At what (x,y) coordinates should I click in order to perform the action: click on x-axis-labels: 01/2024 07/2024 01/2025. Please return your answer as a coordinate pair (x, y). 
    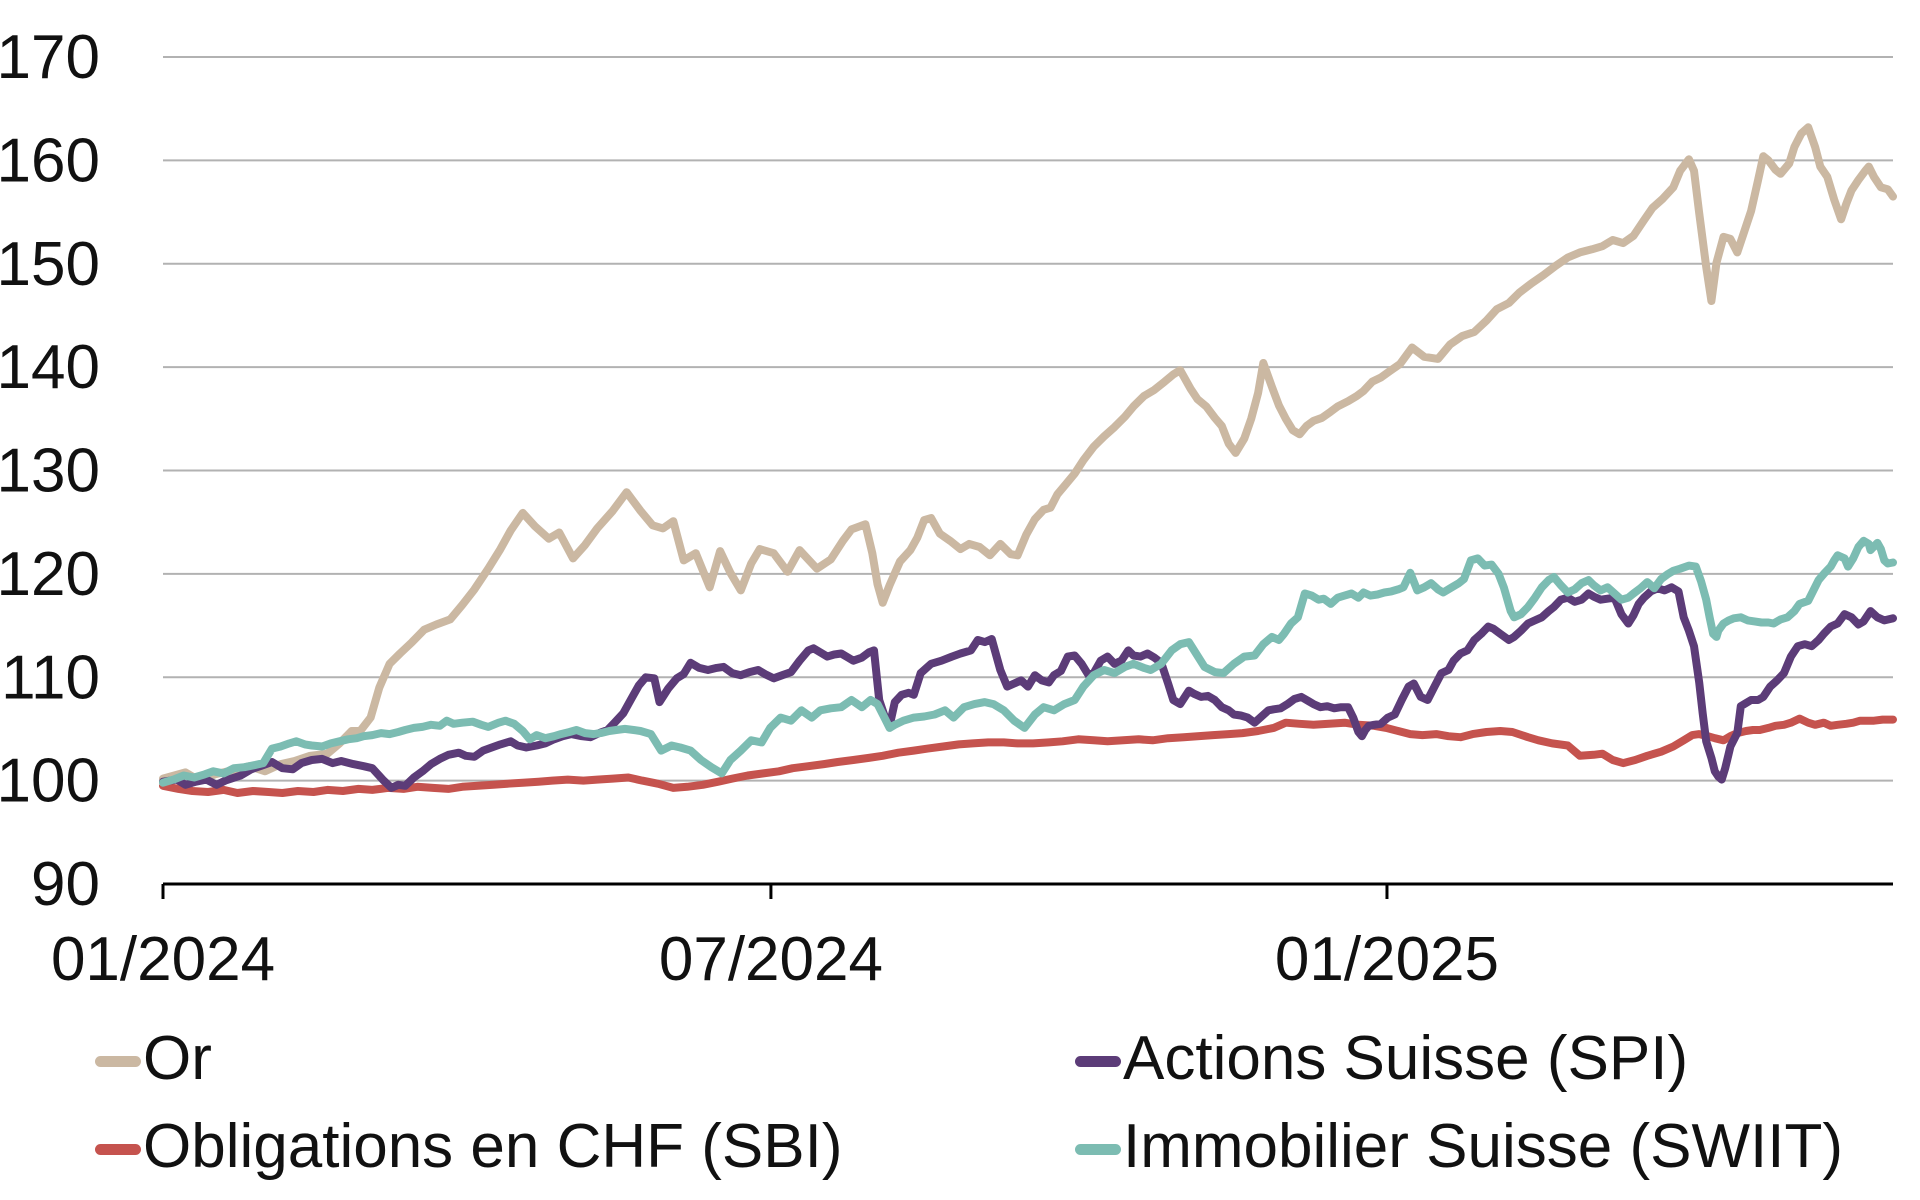
    Looking at the image, I should click on (775, 959).